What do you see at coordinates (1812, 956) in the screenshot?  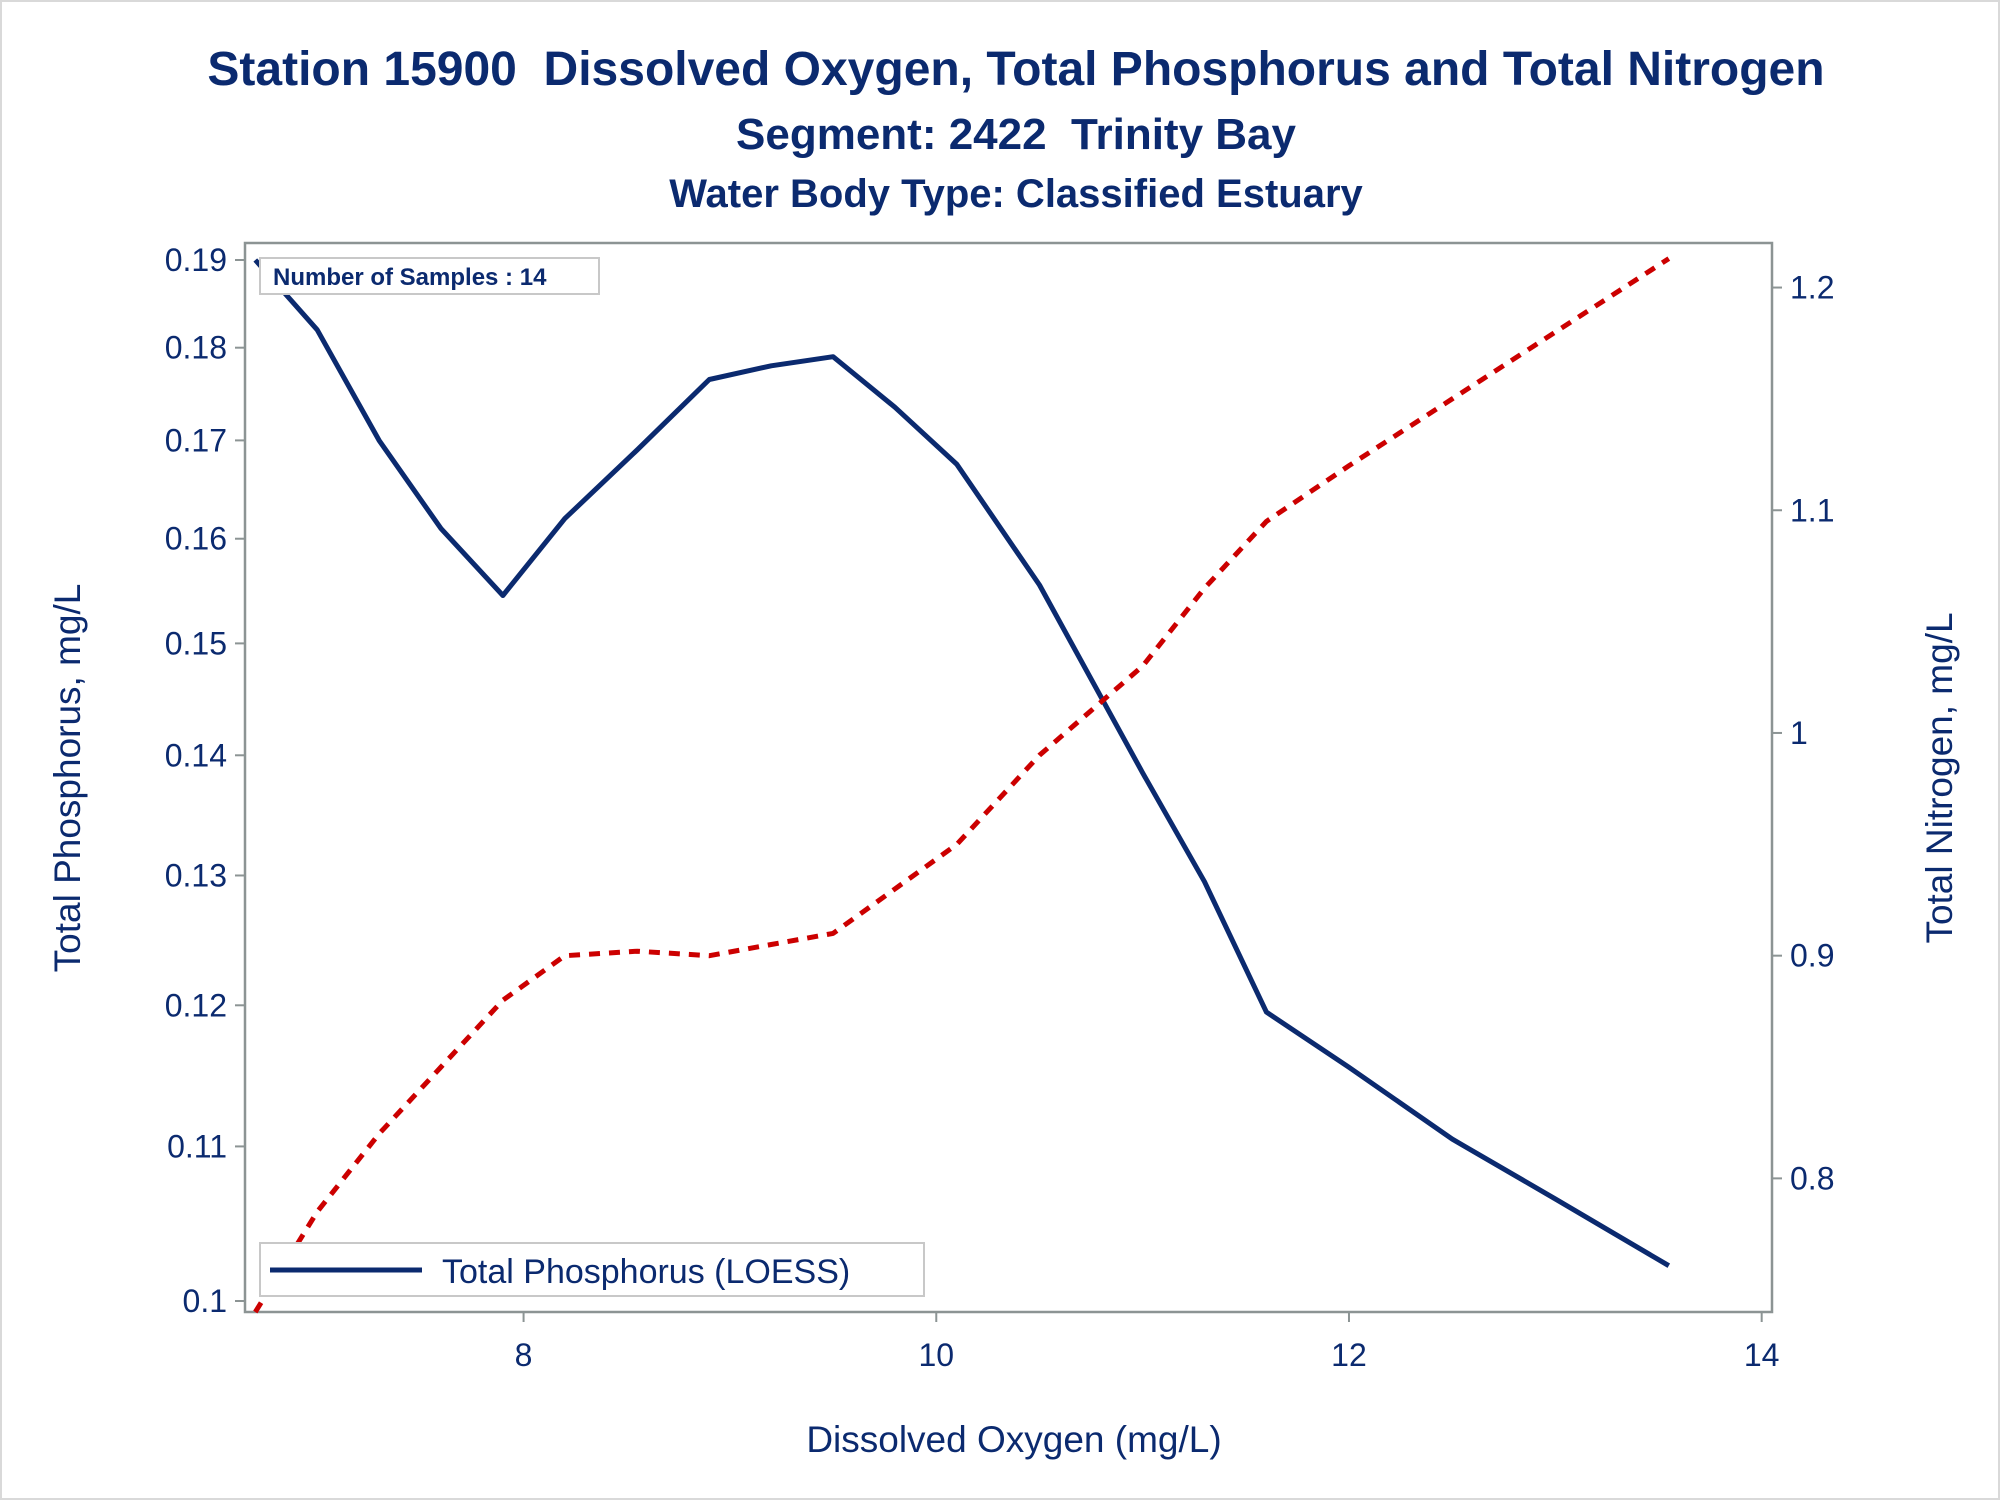 I see `y2-tick-label: 0.9` at bounding box center [1812, 956].